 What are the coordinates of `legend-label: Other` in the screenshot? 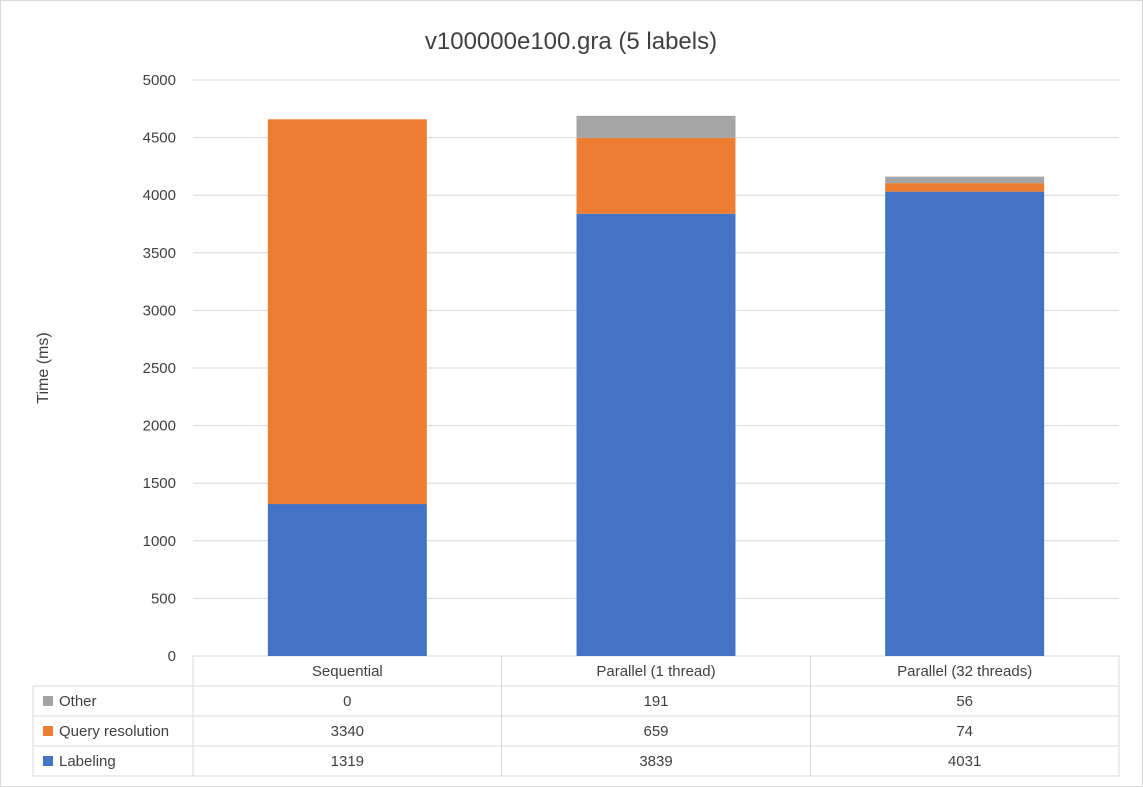 It's located at (78, 701).